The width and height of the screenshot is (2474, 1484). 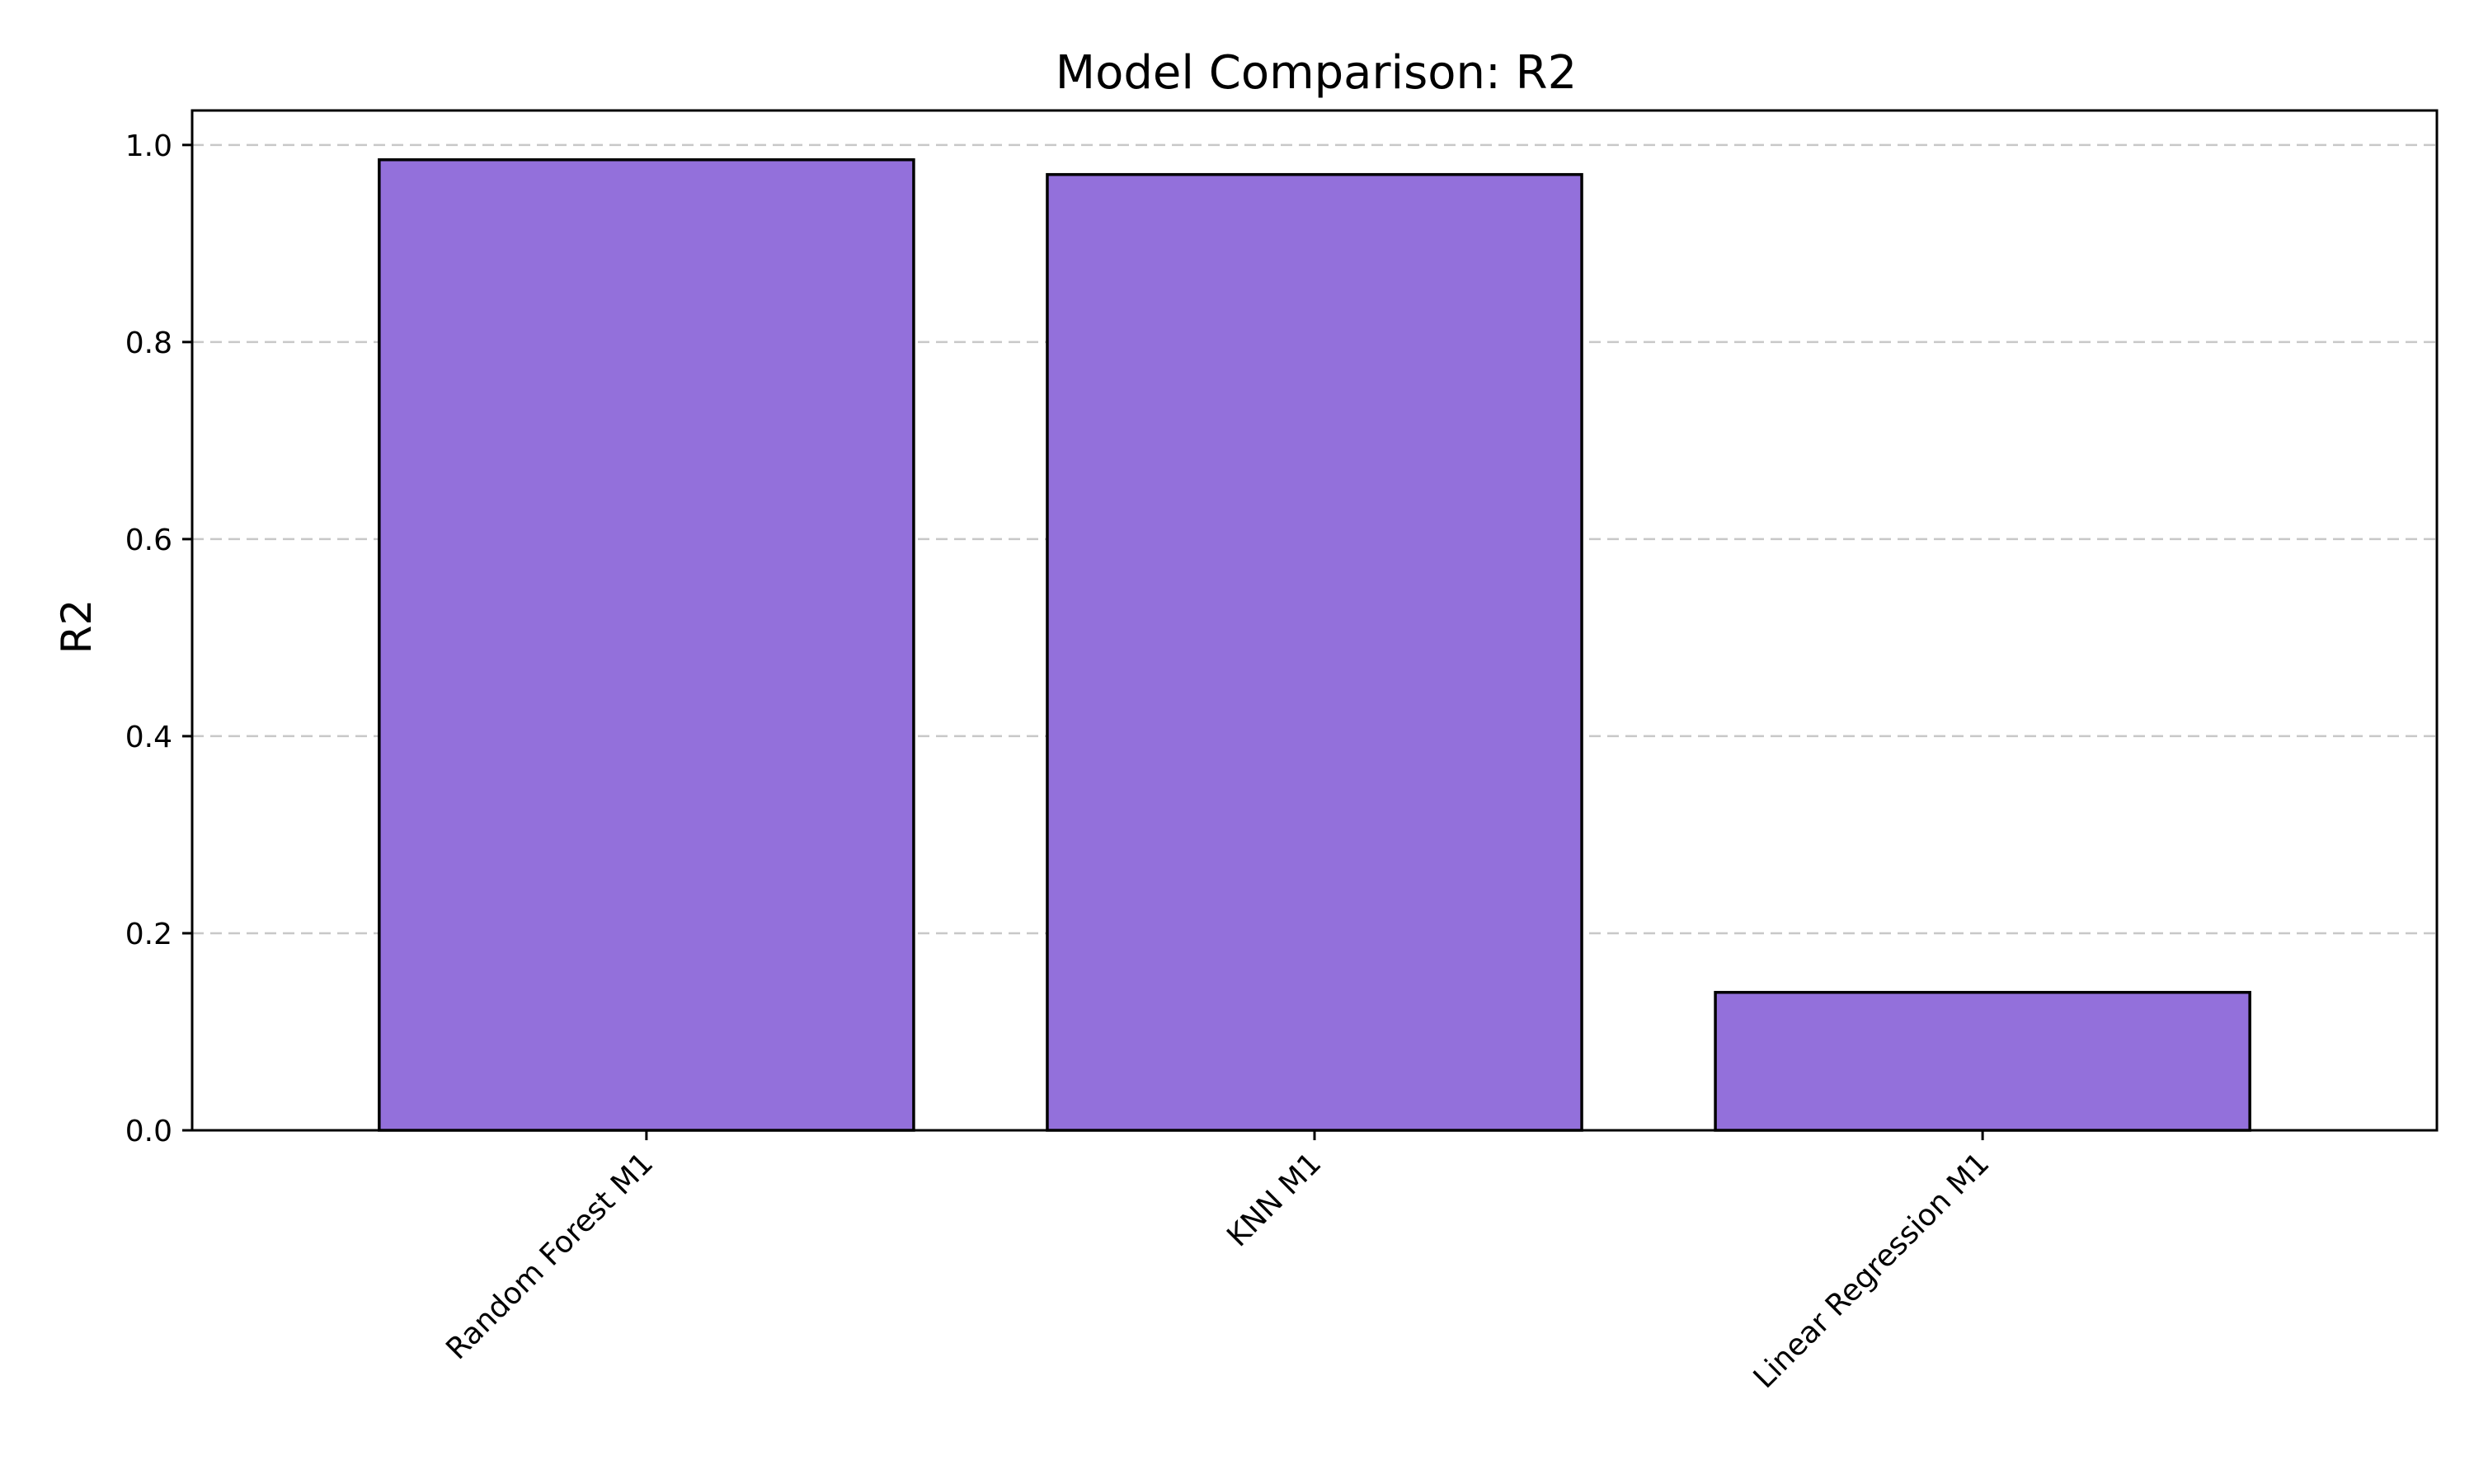 What do you see at coordinates (646, 645) in the screenshot?
I see `bar-random-forest-m1` at bounding box center [646, 645].